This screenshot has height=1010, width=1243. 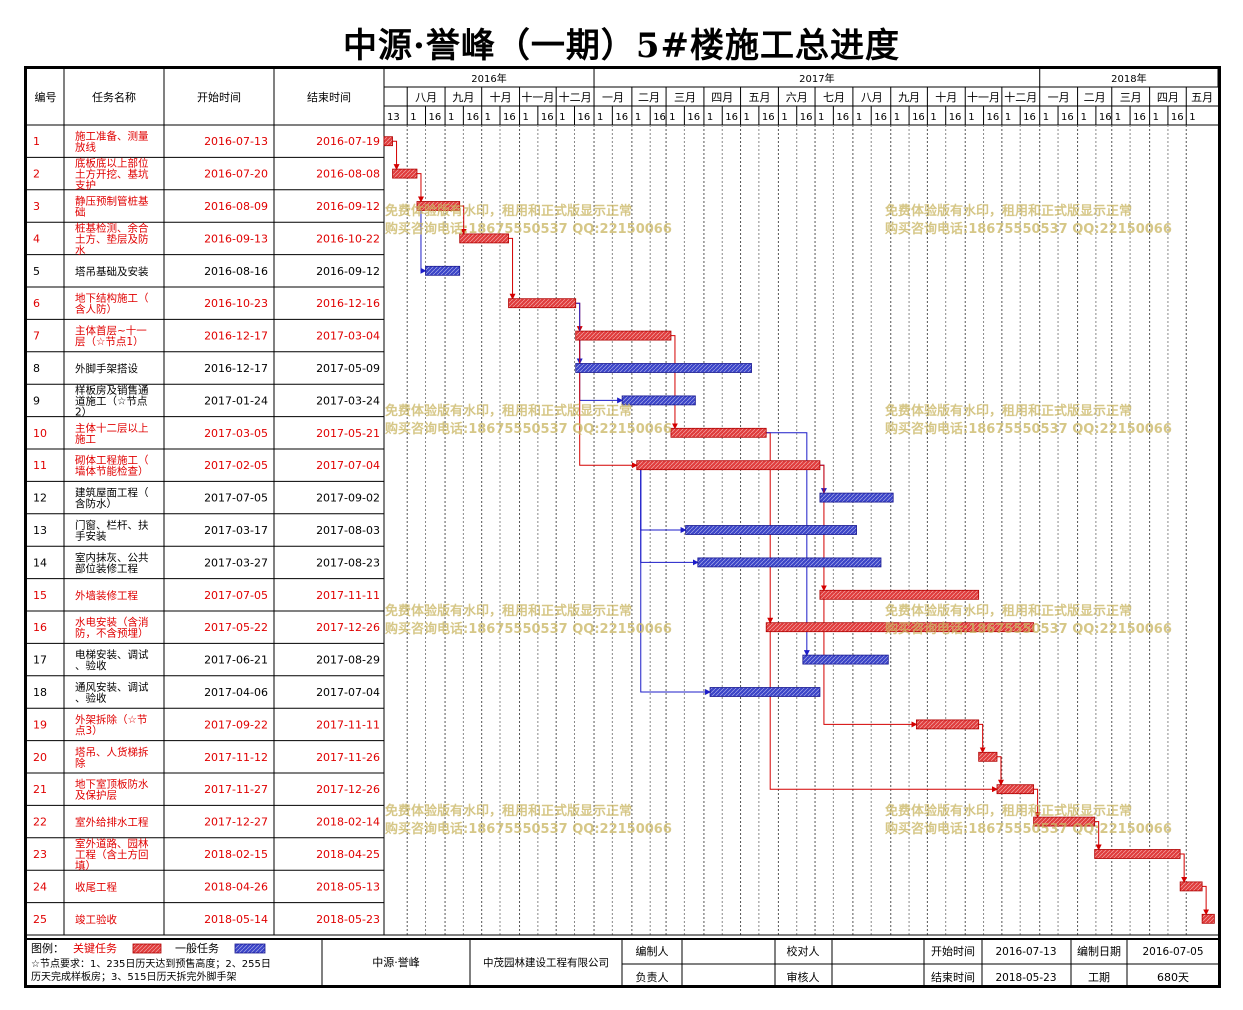 I want to click on task-id: 16, so click(x=40, y=627).